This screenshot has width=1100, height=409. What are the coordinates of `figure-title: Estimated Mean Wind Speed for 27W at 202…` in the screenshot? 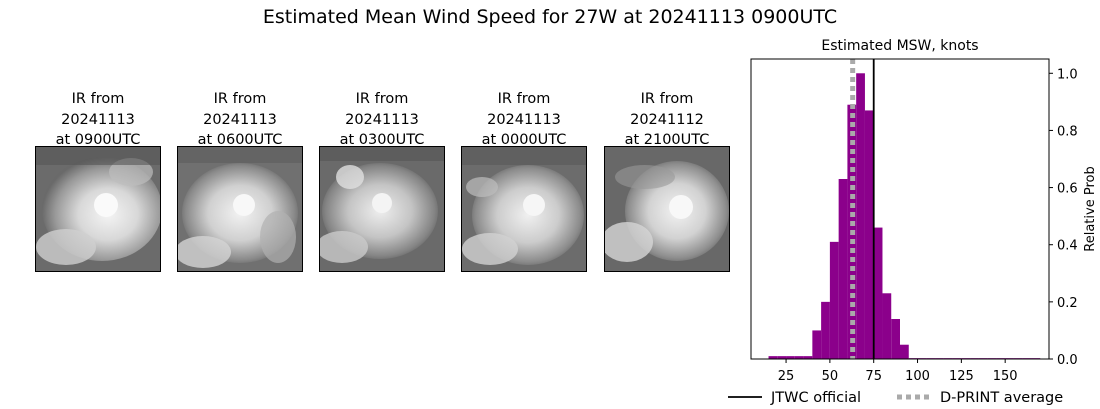 It's located at (550, 17).